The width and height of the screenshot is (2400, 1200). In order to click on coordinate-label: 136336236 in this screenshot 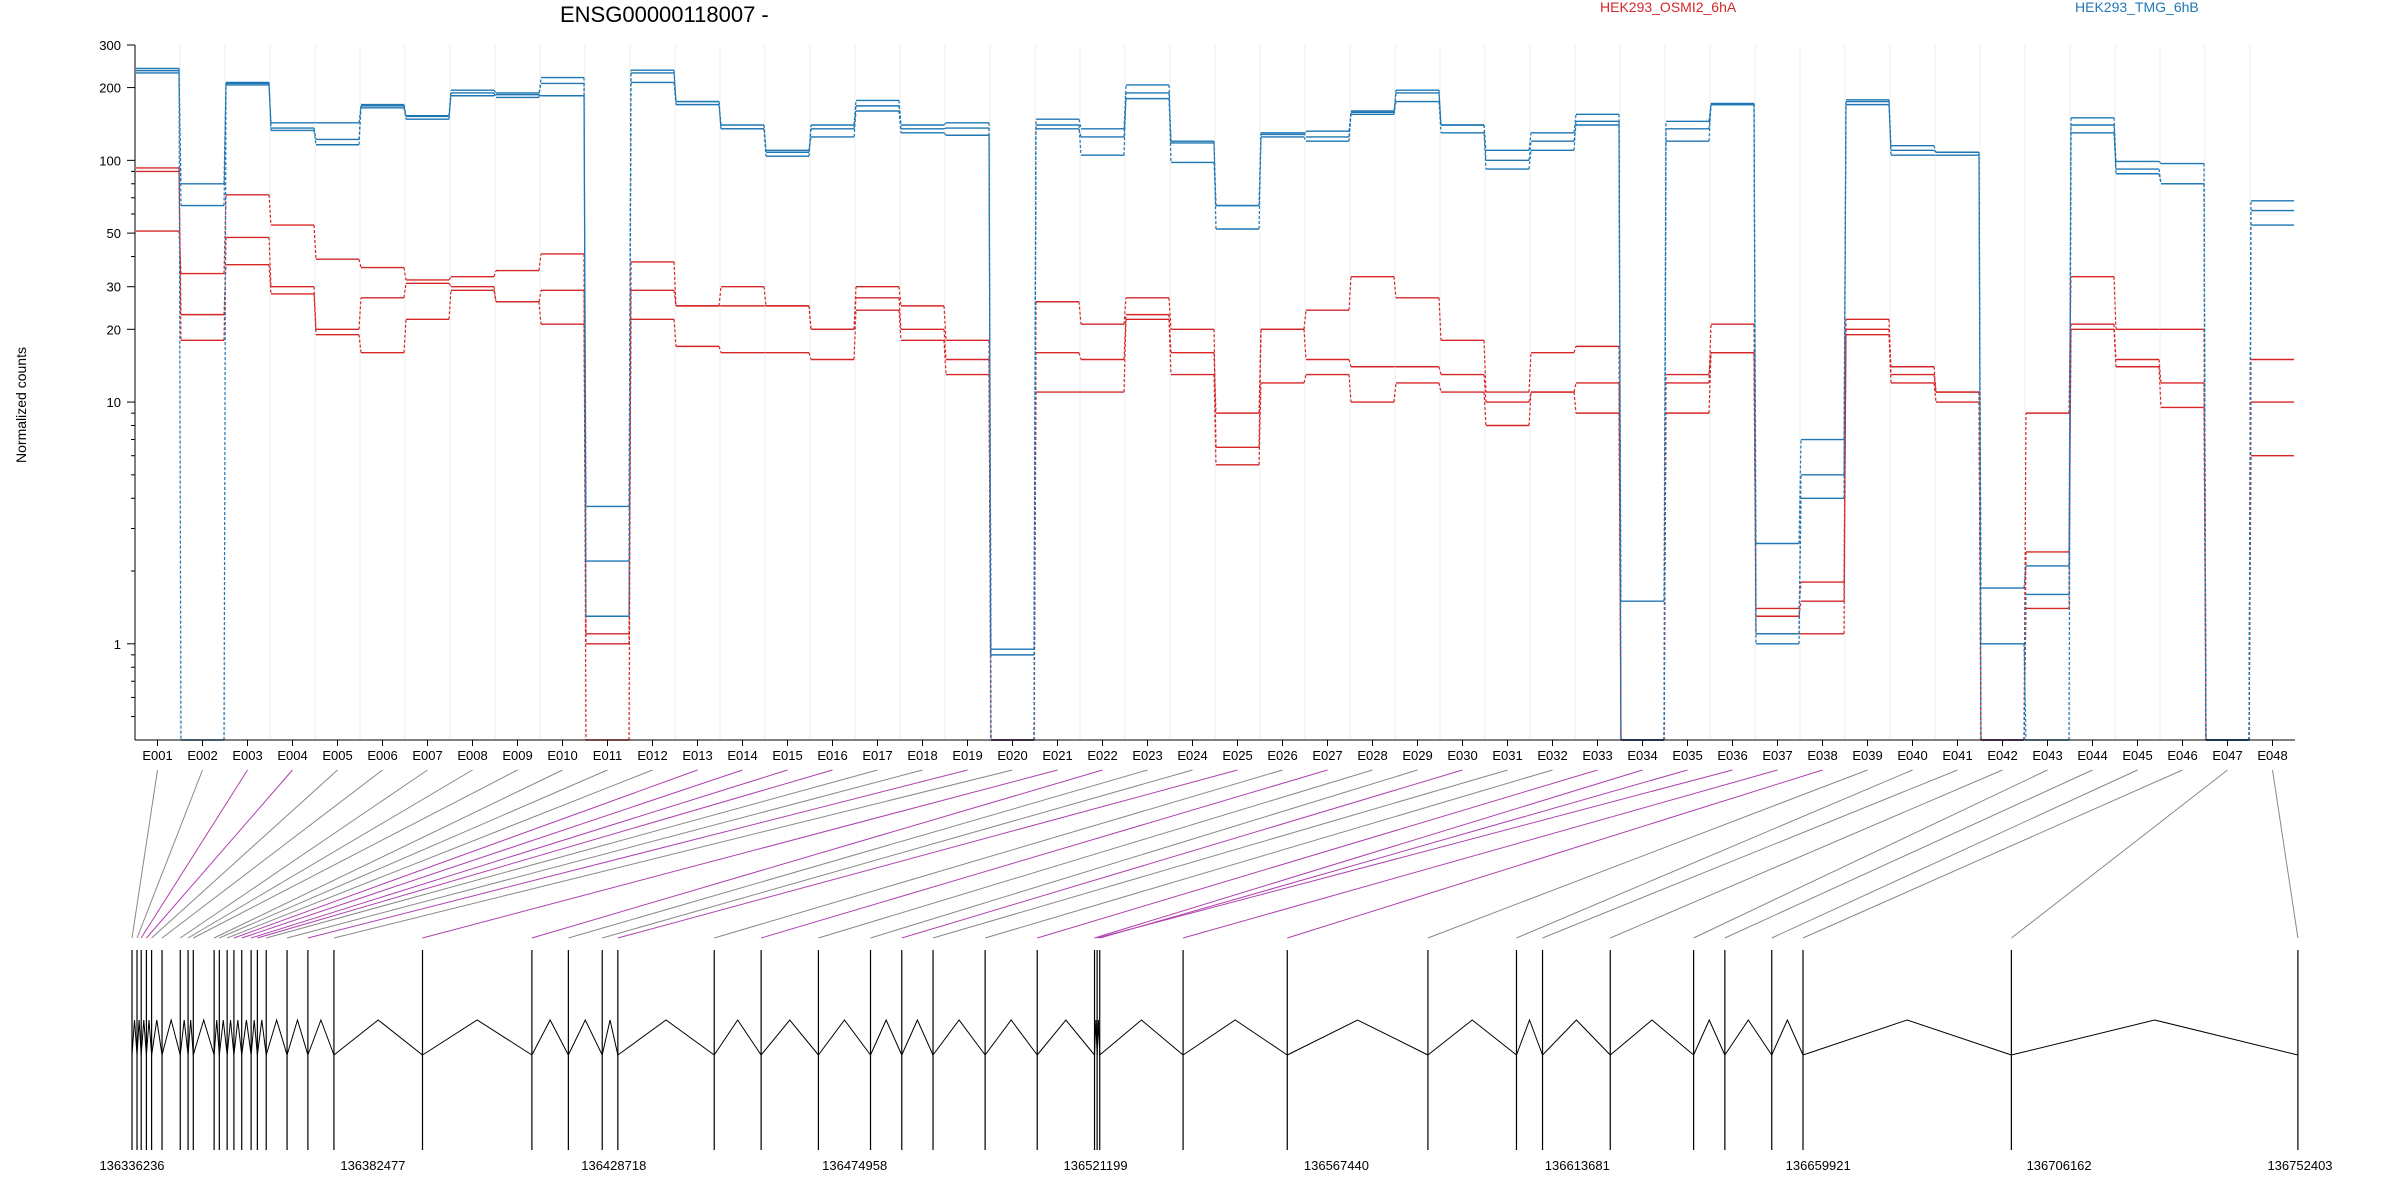, I will do `click(131, 1165)`.